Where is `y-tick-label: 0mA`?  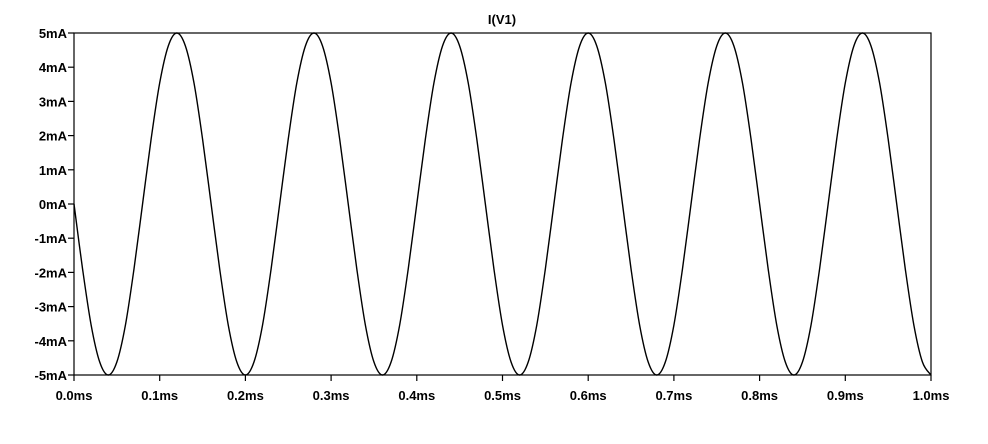
y-tick-label: 0mA is located at coordinates (53, 204).